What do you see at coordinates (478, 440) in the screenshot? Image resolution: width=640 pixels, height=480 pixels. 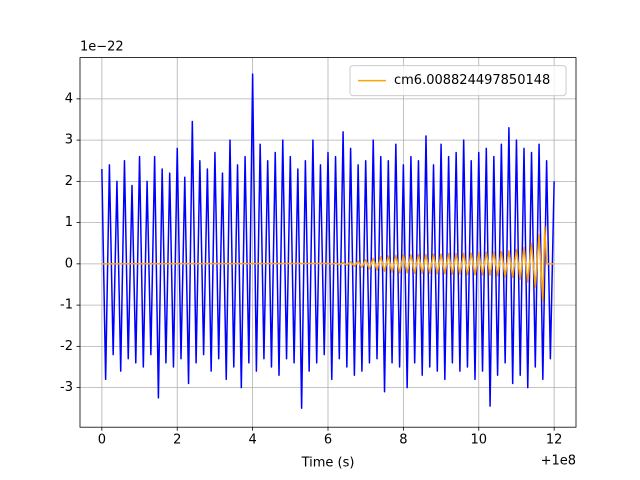 I see `x-tick-label: 10` at bounding box center [478, 440].